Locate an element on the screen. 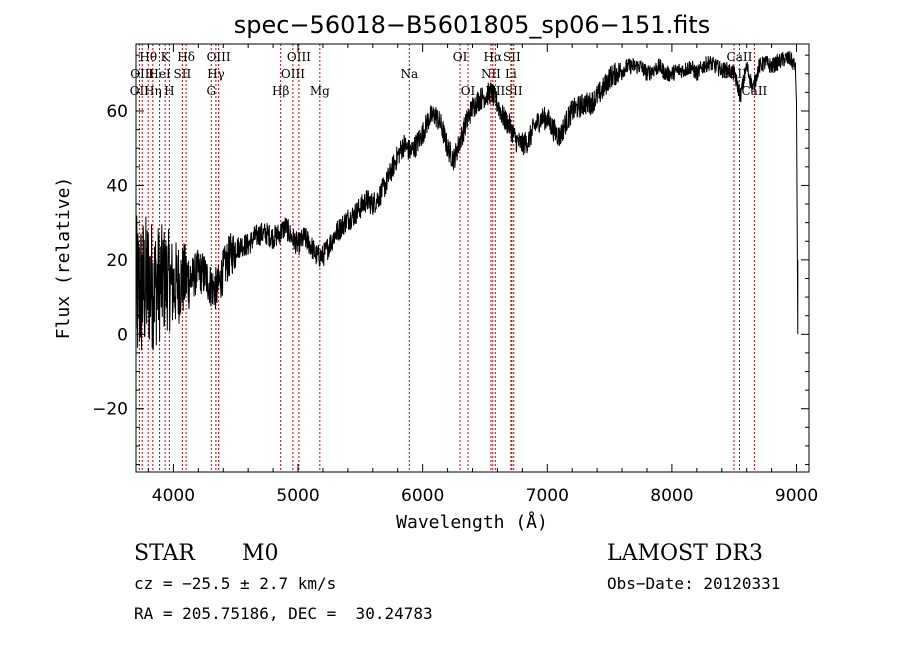 This screenshot has width=900, height=649. line-marker-label: Li is located at coordinates (511, 74).